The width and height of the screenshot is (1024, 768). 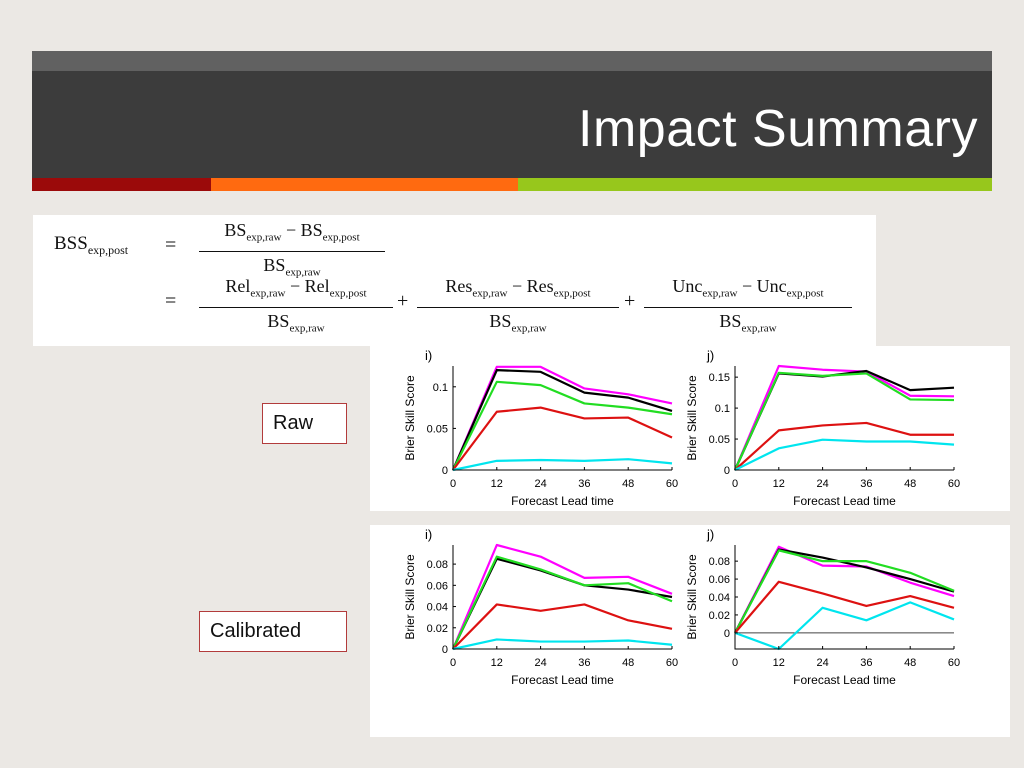 I want to click on accent-stripe-red, so click(x=121, y=184).